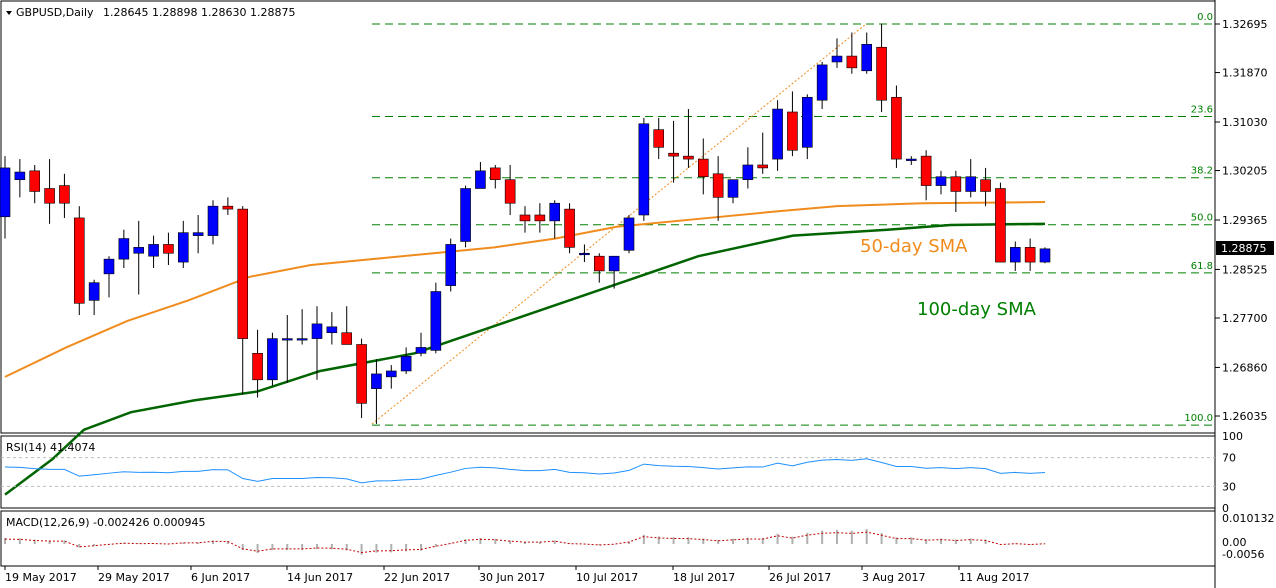 The height and width of the screenshot is (588, 1276). I want to click on price-tick-label: 1.26035, so click(1245, 416).